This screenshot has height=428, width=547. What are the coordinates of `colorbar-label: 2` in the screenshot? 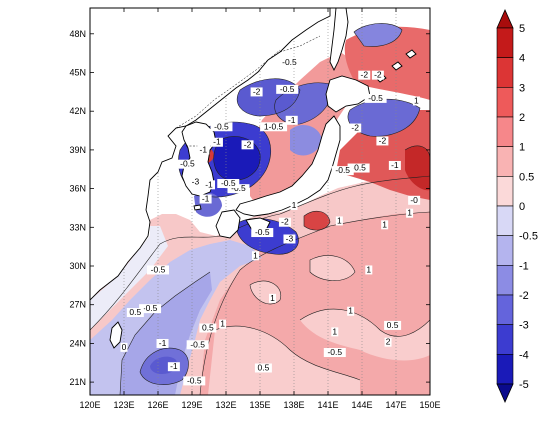 It's located at (522, 118).